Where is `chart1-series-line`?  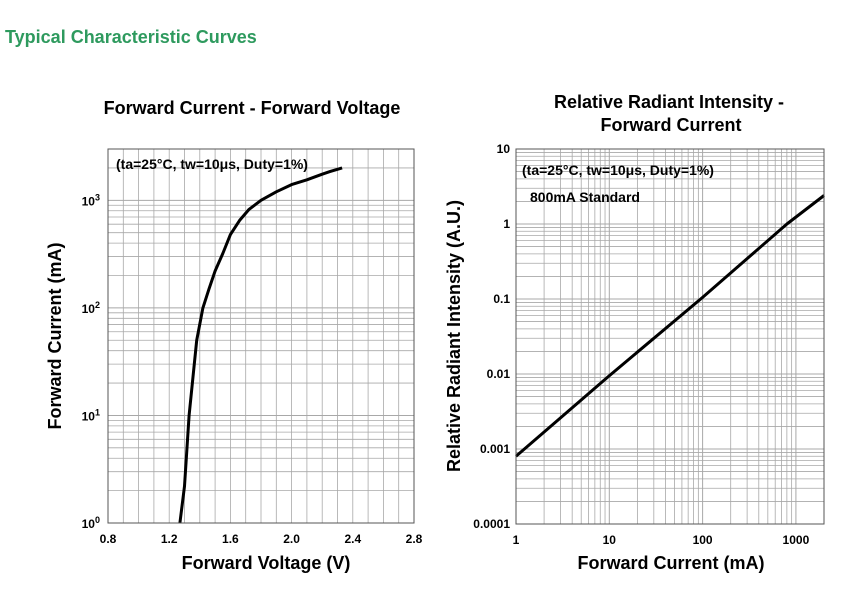
chart1-series-line is located at coordinates (260, 345).